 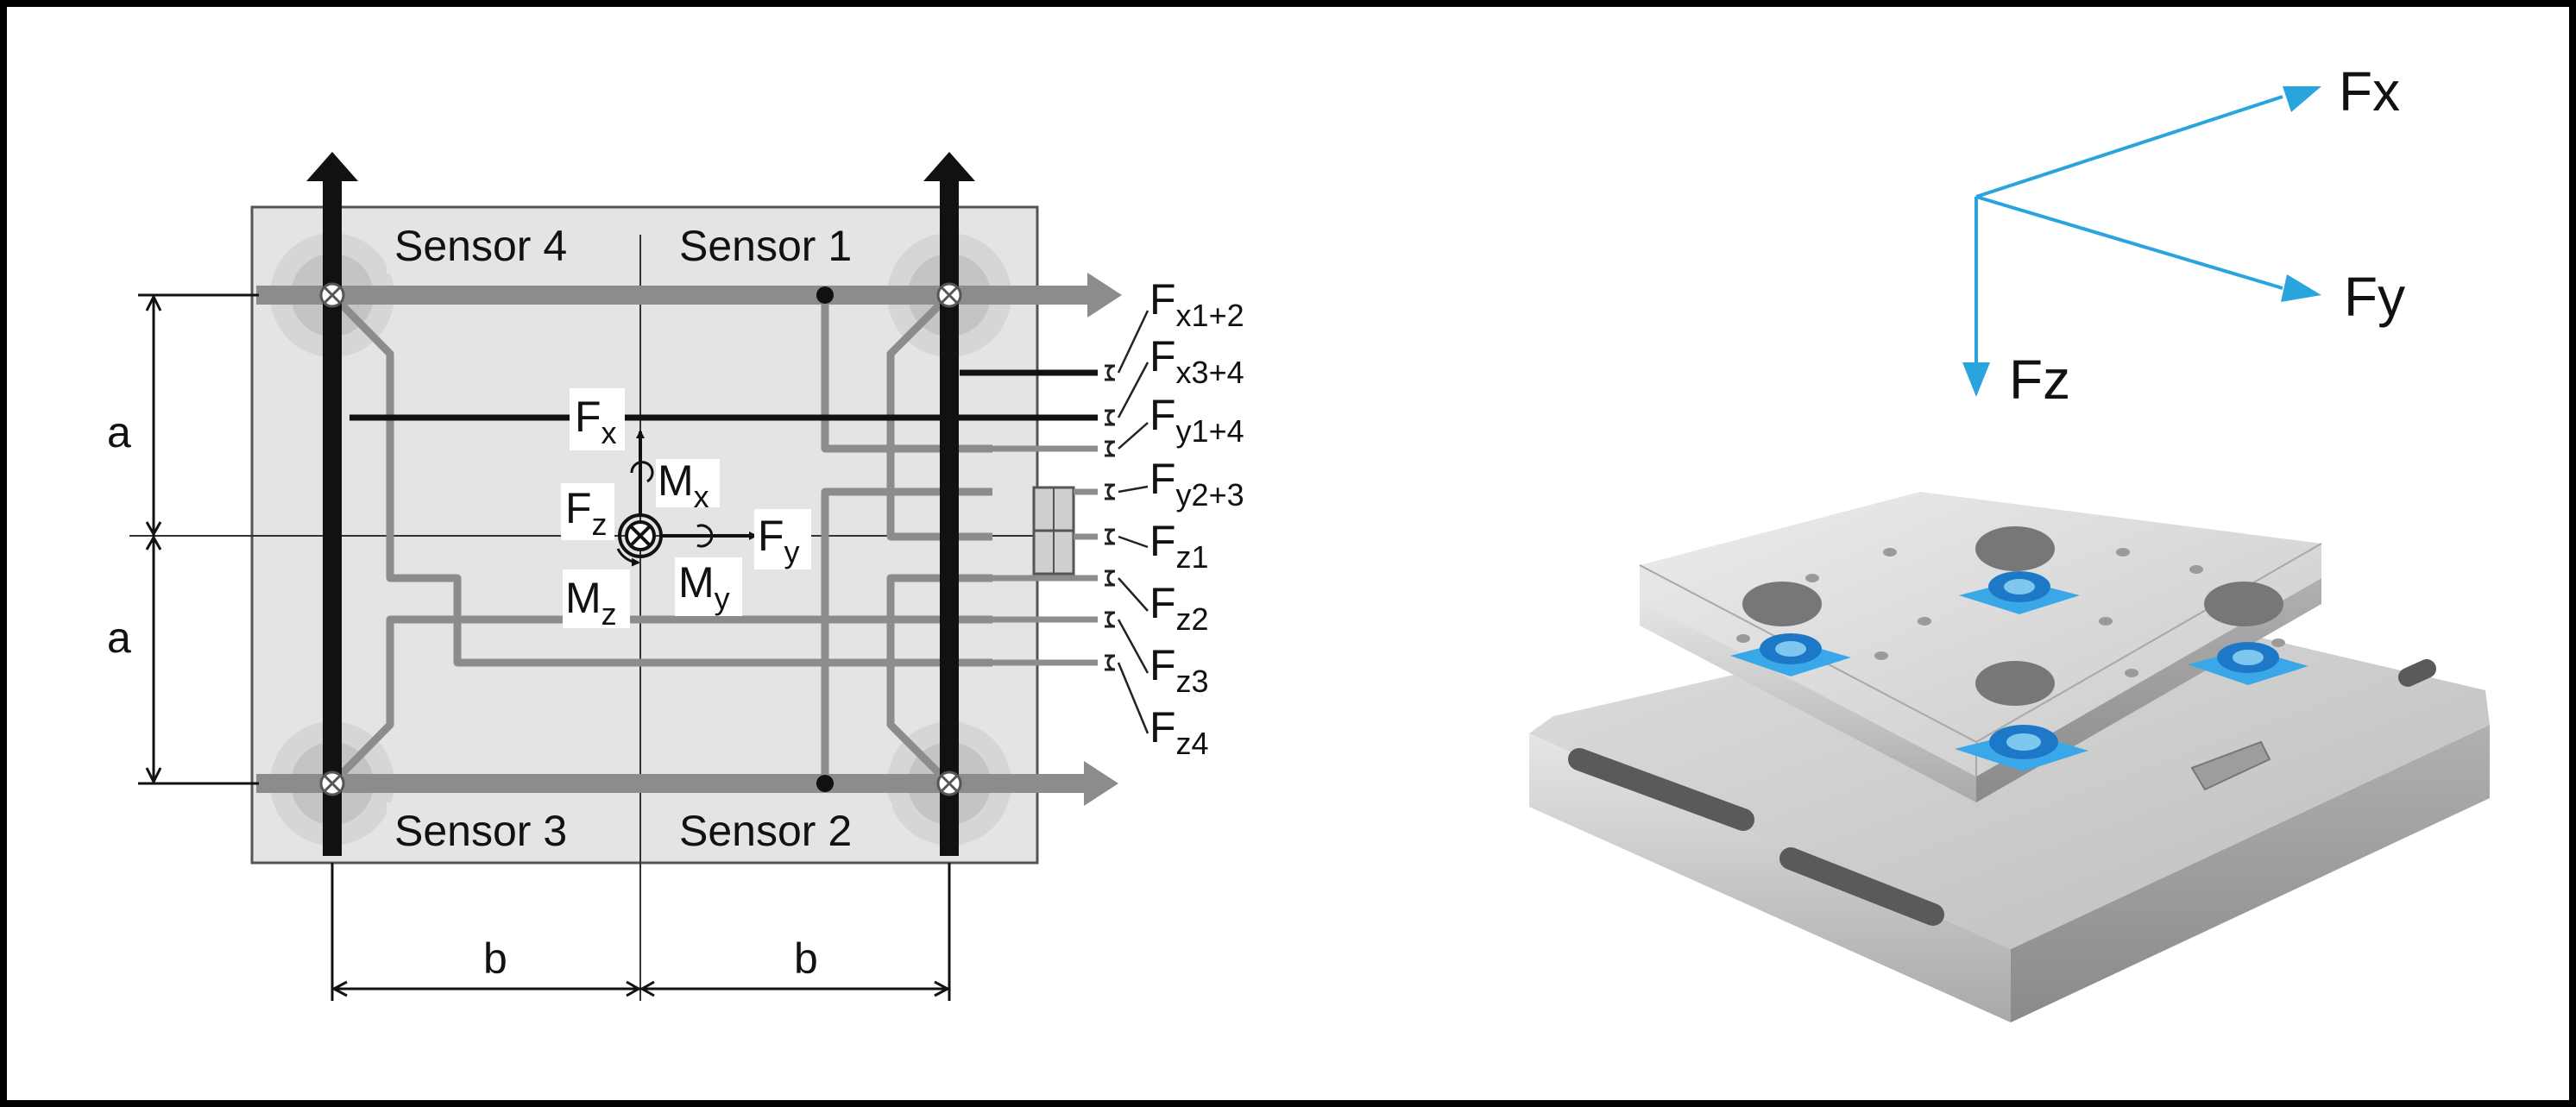 What do you see at coordinates (119, 432) in the screenshot?
I see `dimension-a-top-label: a` at bounding box center [119, 432].